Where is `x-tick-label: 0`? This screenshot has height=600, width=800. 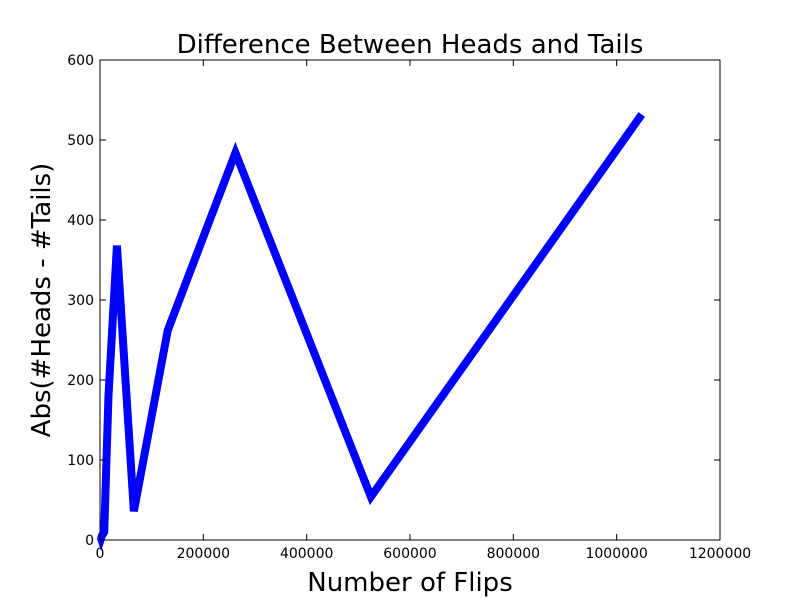
x-tick-label: 0 is located at coordinates (100, 554).